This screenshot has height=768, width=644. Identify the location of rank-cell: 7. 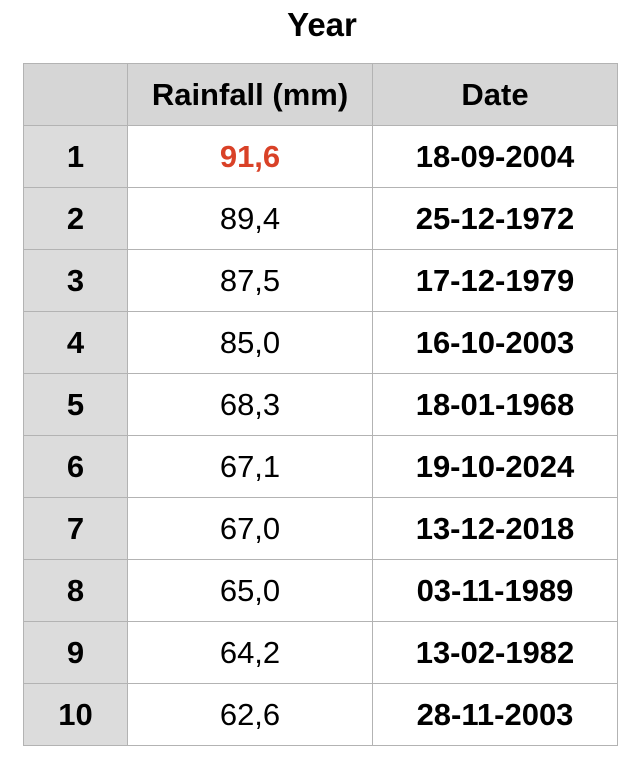
(75, 528).